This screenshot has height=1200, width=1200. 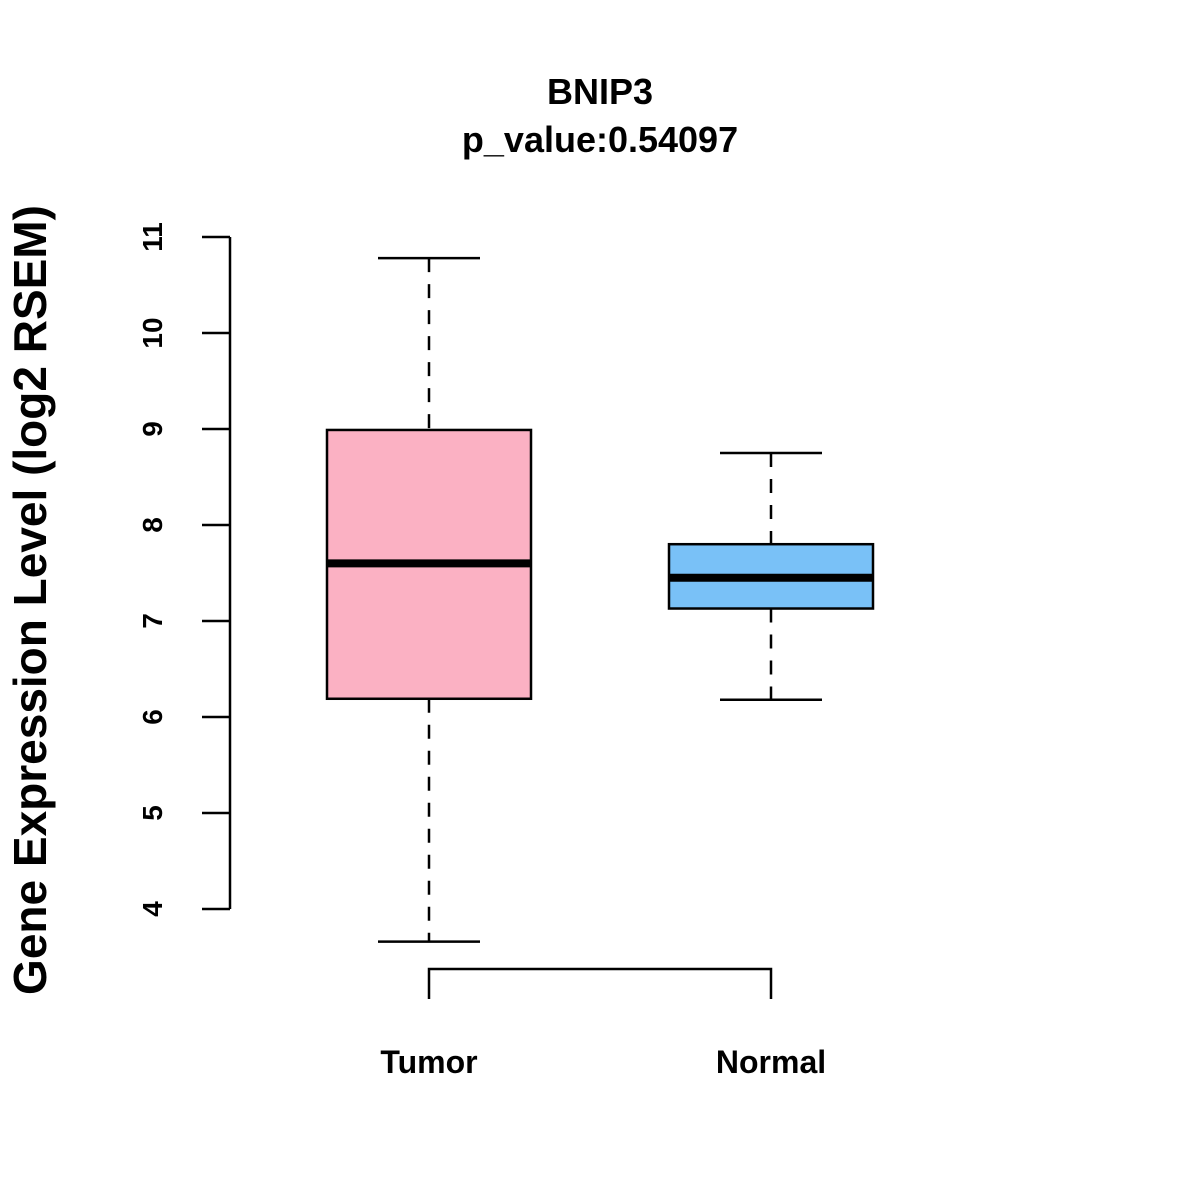 I want to click on y-tick-label: 8, so click(x=152, y=525).